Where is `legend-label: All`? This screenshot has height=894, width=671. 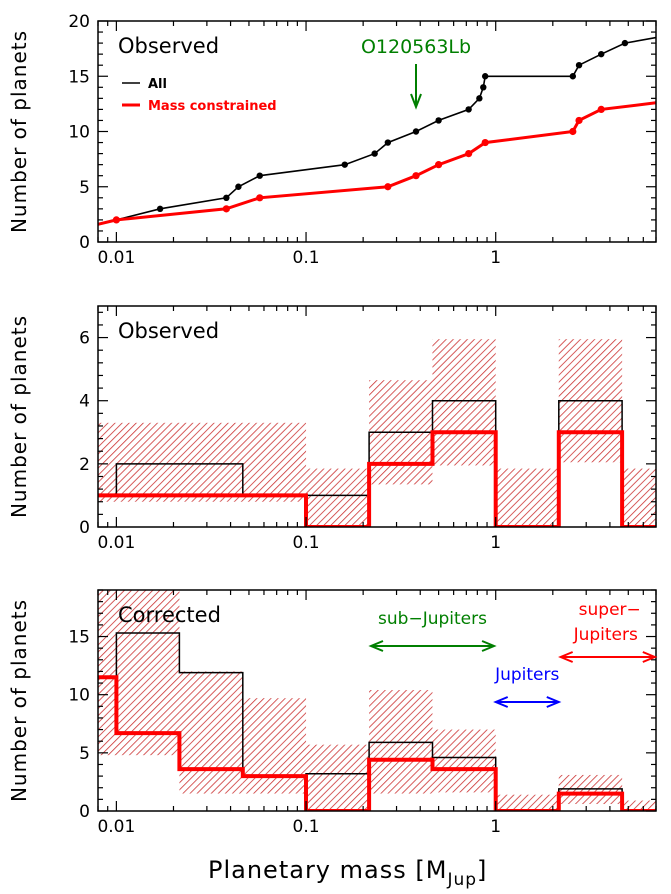
legend-label: All is located at coordinates (157, 84).